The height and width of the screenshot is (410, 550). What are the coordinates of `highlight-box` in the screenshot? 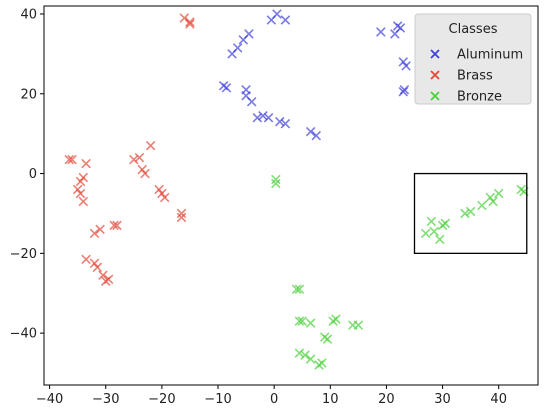 It's located at (470, 213).